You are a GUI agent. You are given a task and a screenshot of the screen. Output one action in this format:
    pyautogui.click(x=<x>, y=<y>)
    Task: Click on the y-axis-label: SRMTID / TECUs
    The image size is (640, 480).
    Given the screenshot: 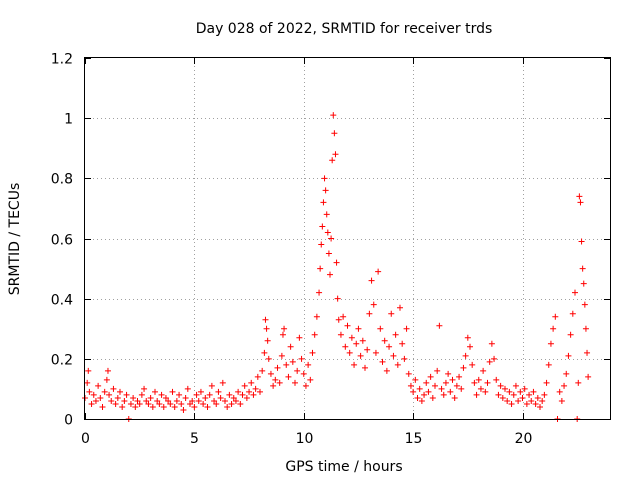 What is the action you would take?
    pyautogui.click(x=15, y=239)
    